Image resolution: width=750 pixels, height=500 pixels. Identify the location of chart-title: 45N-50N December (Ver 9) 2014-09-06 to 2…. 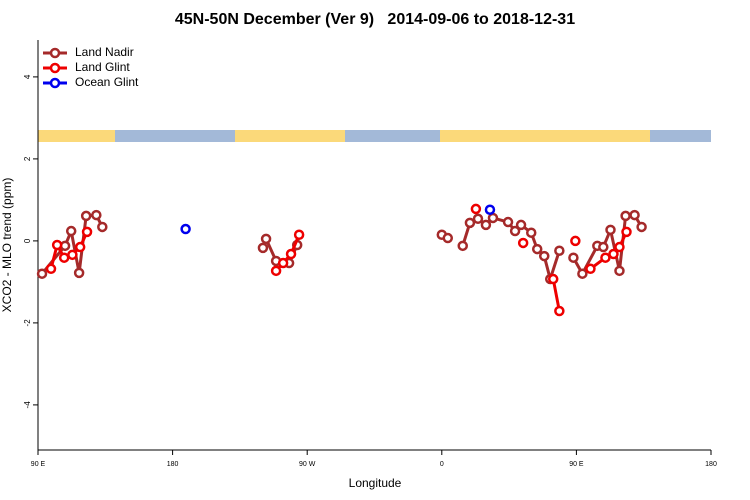
(375, 19).